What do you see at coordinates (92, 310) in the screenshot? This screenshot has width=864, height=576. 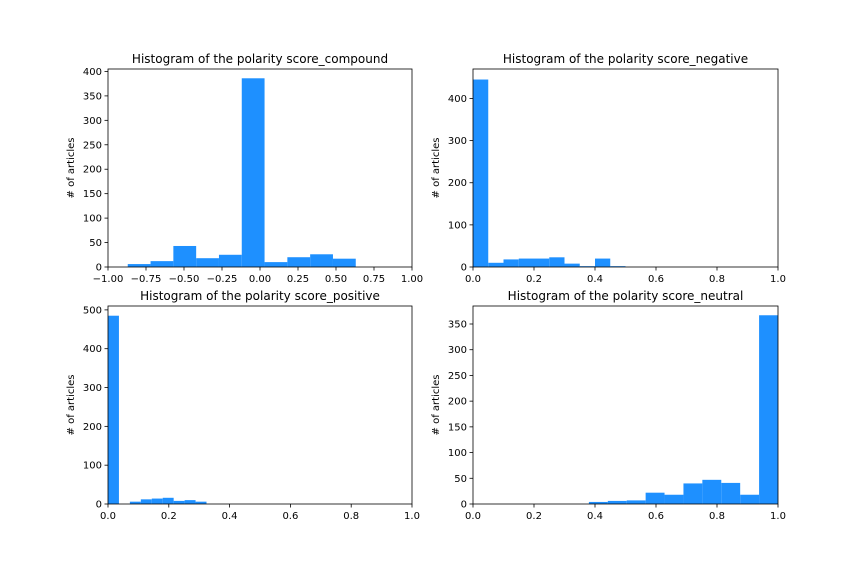 I see `y-tick-label: 500` at bounding box center [92, 310].